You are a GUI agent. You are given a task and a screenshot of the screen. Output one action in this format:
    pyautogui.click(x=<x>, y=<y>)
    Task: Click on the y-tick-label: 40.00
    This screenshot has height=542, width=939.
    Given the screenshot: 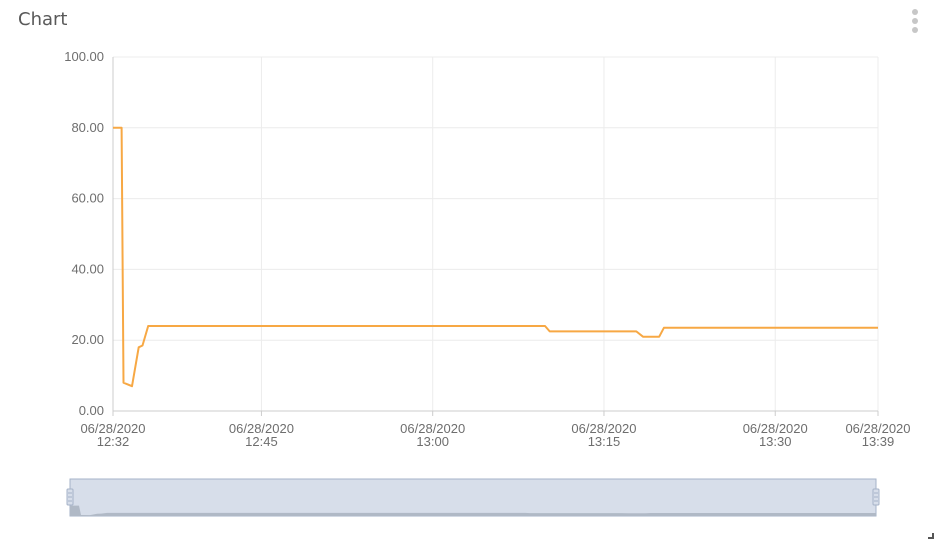 What is the action you would take?
    pyautogui.click(x=87, y=268)
    